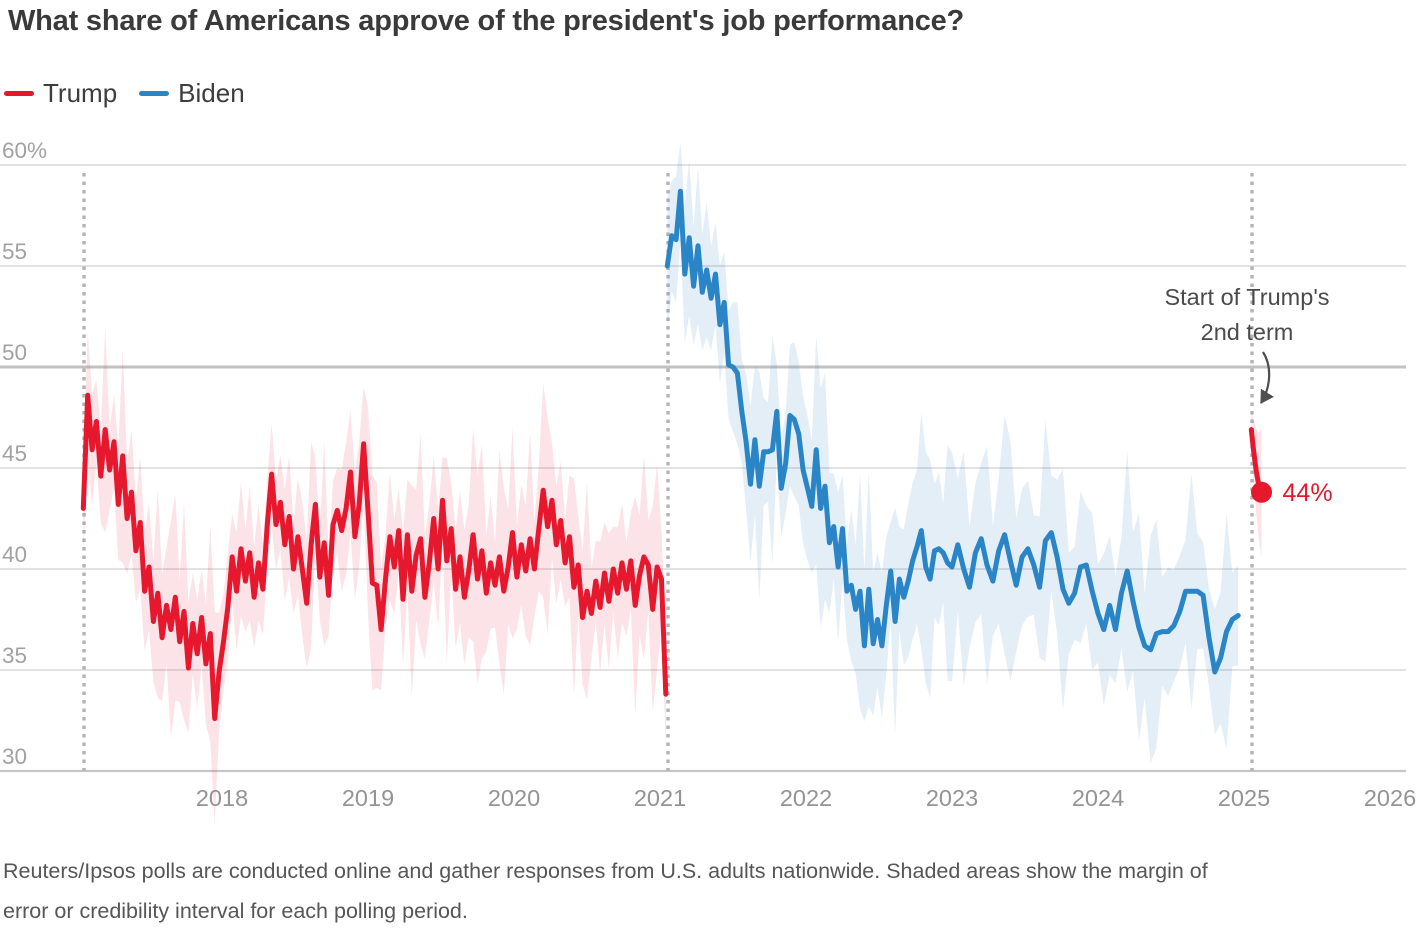  I want to click on y-tick-label: 30, so click(14, 756).